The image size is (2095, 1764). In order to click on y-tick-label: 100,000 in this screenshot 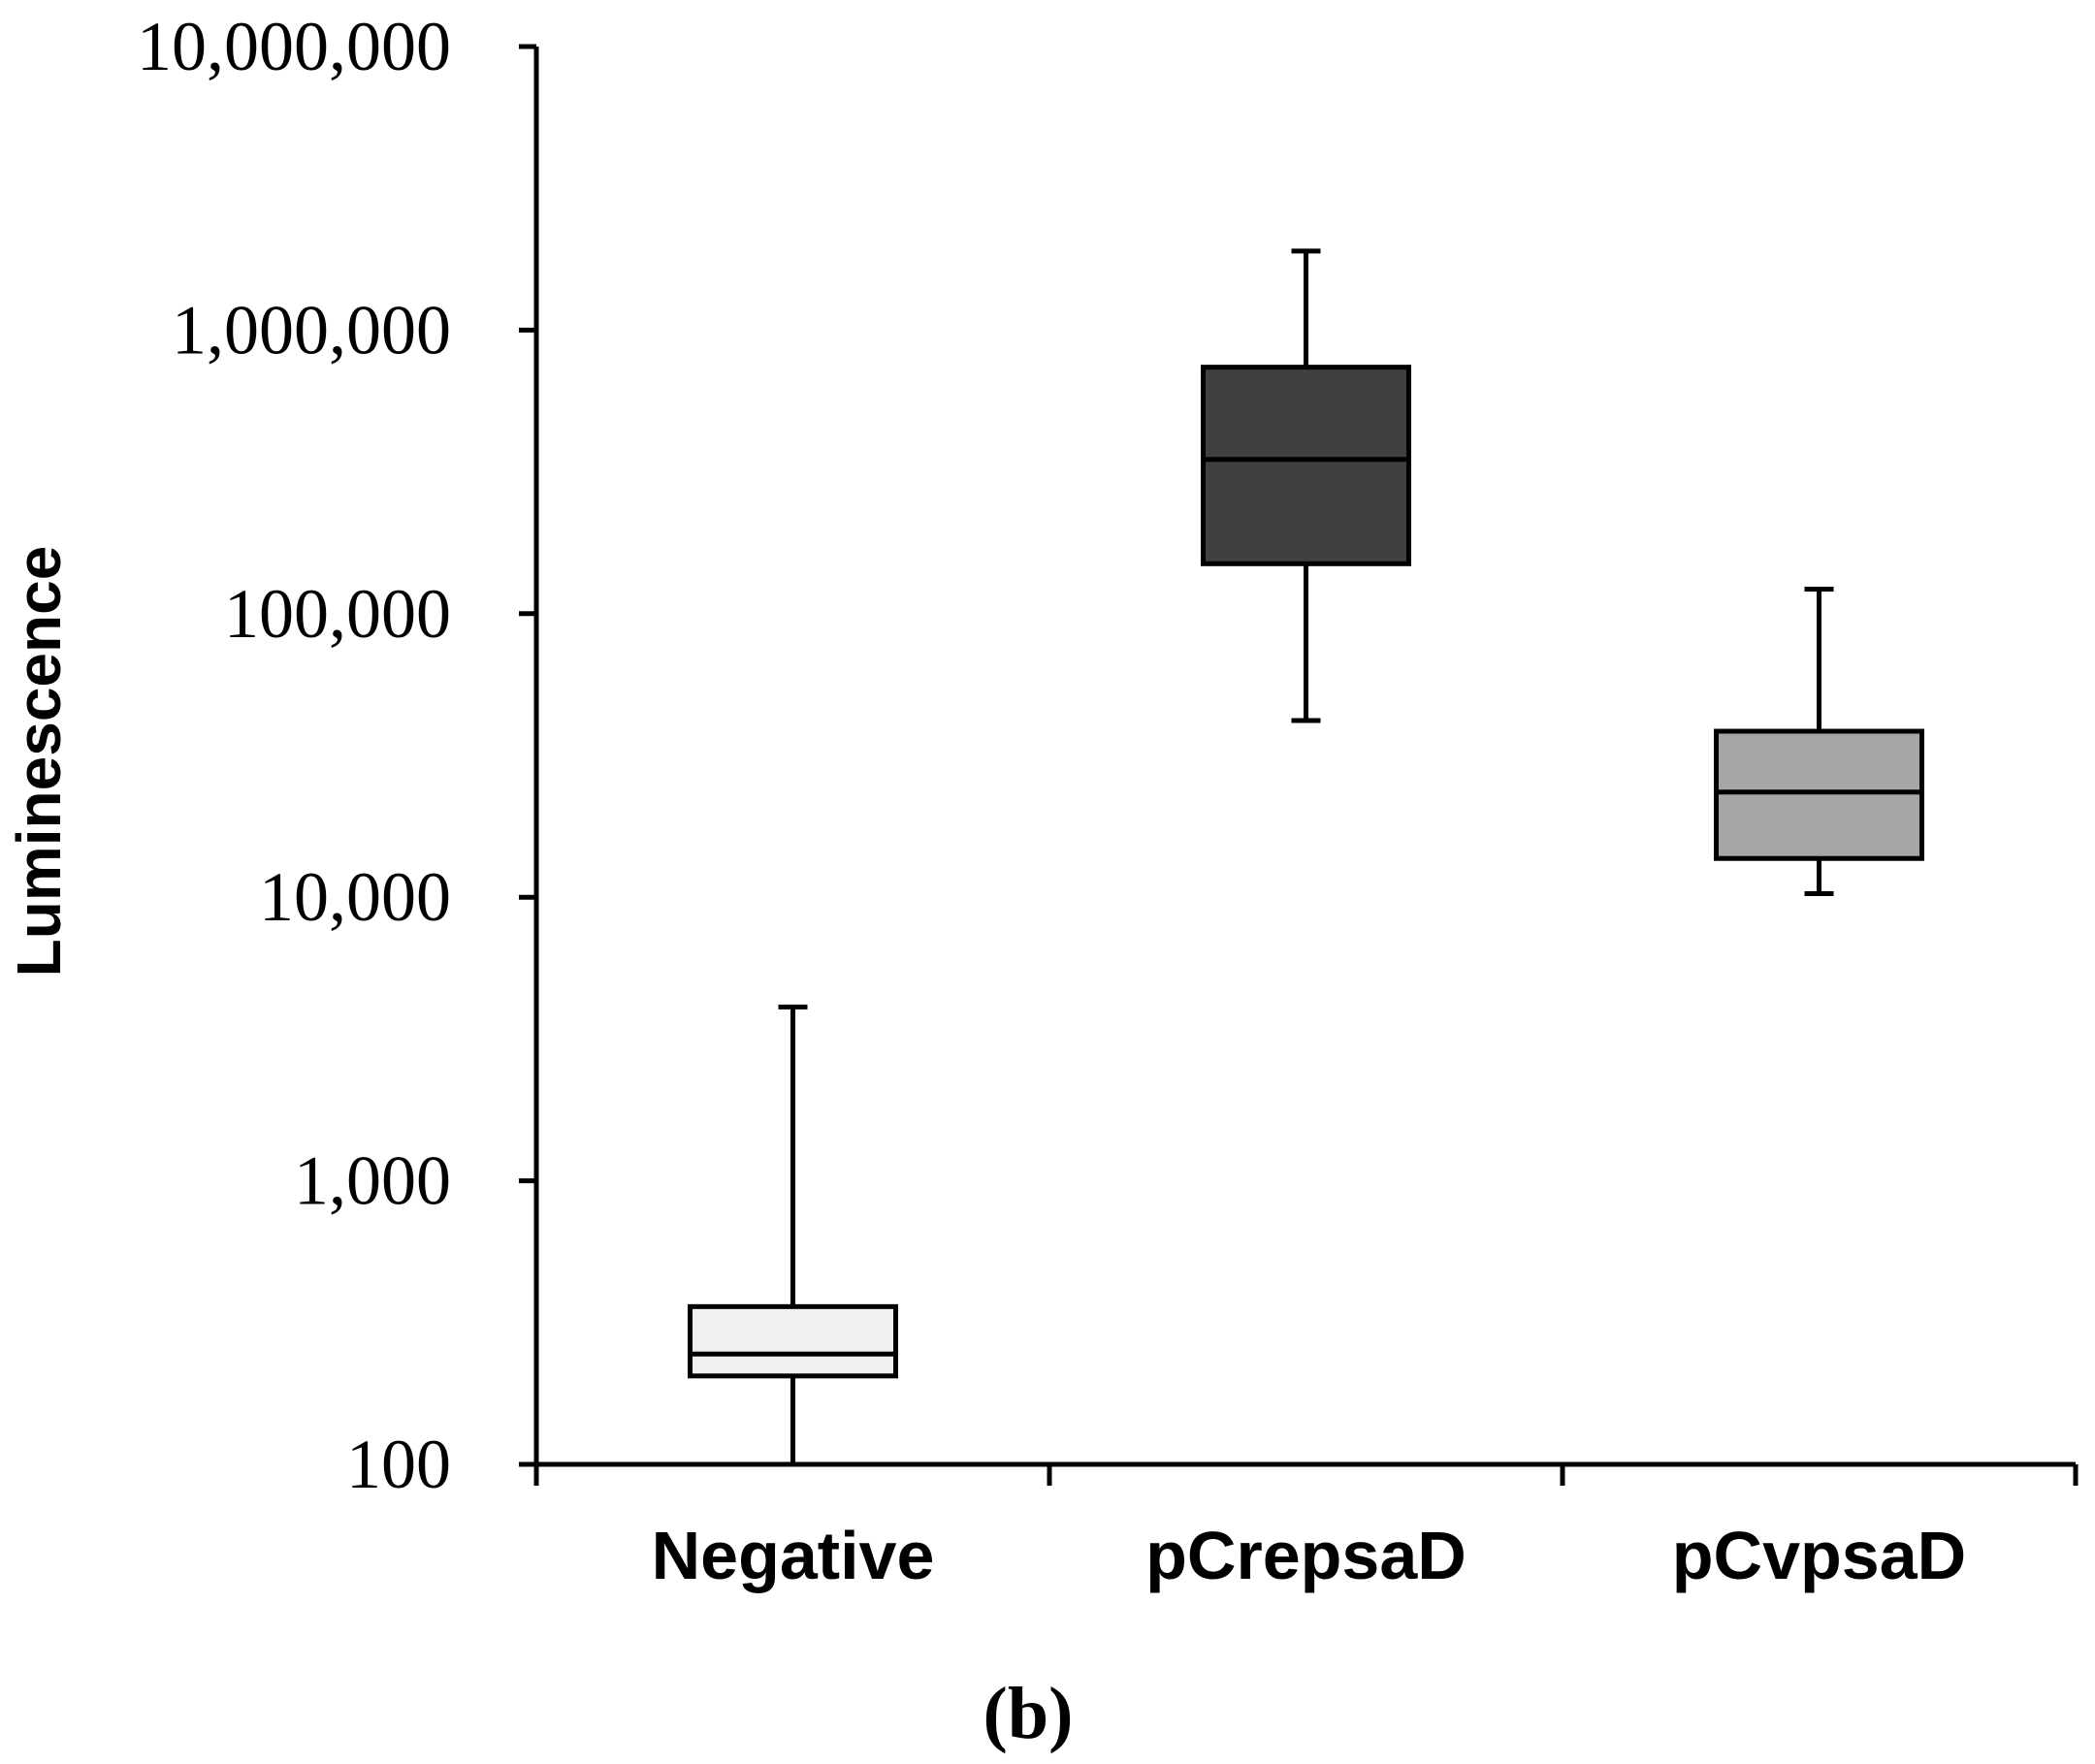, I will do `click(337, 614)`.